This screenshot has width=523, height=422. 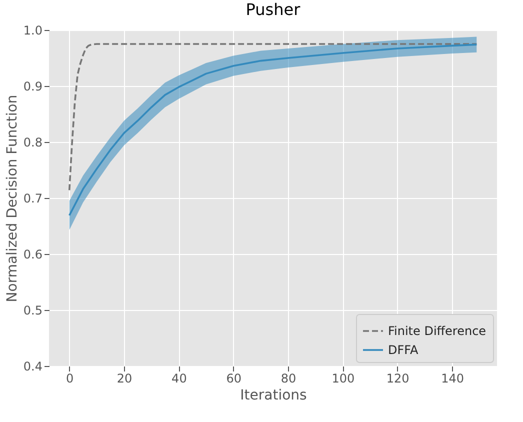 What do you see at coordinates (124, 379) in the screenshot?
I see `x-tick-label: 20` at bounding box center [124, 379].